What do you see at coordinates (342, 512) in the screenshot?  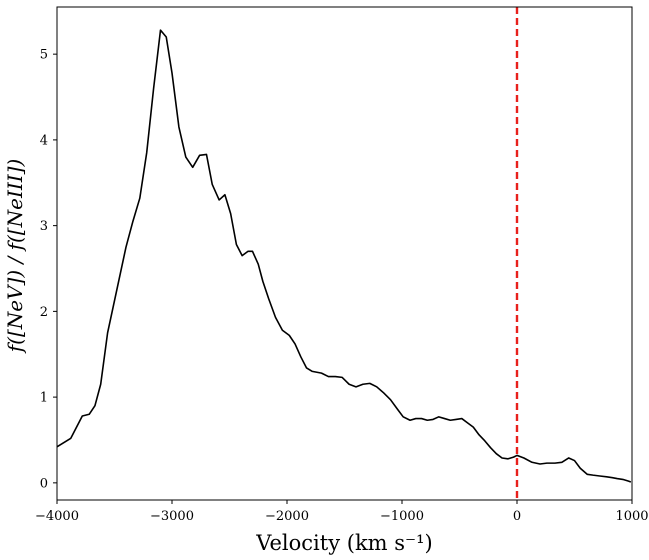 I see `x-axis-ticks: −4000 −3000 −2000 −1000 0 1000` at bounding box center [342, 512].